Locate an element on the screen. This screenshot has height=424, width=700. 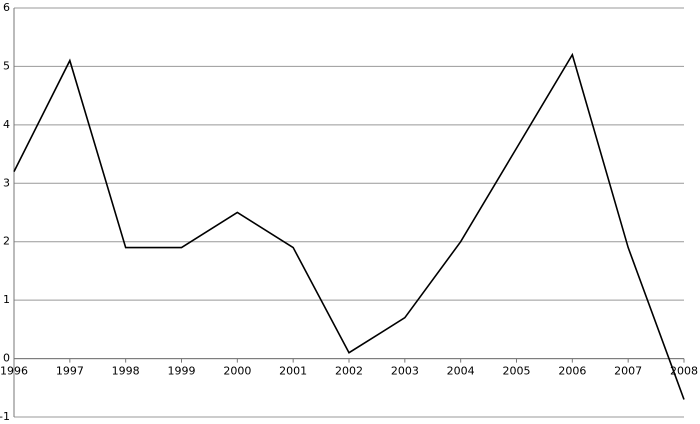
y-tick-label: 5 is located at coordinates (6, 65).